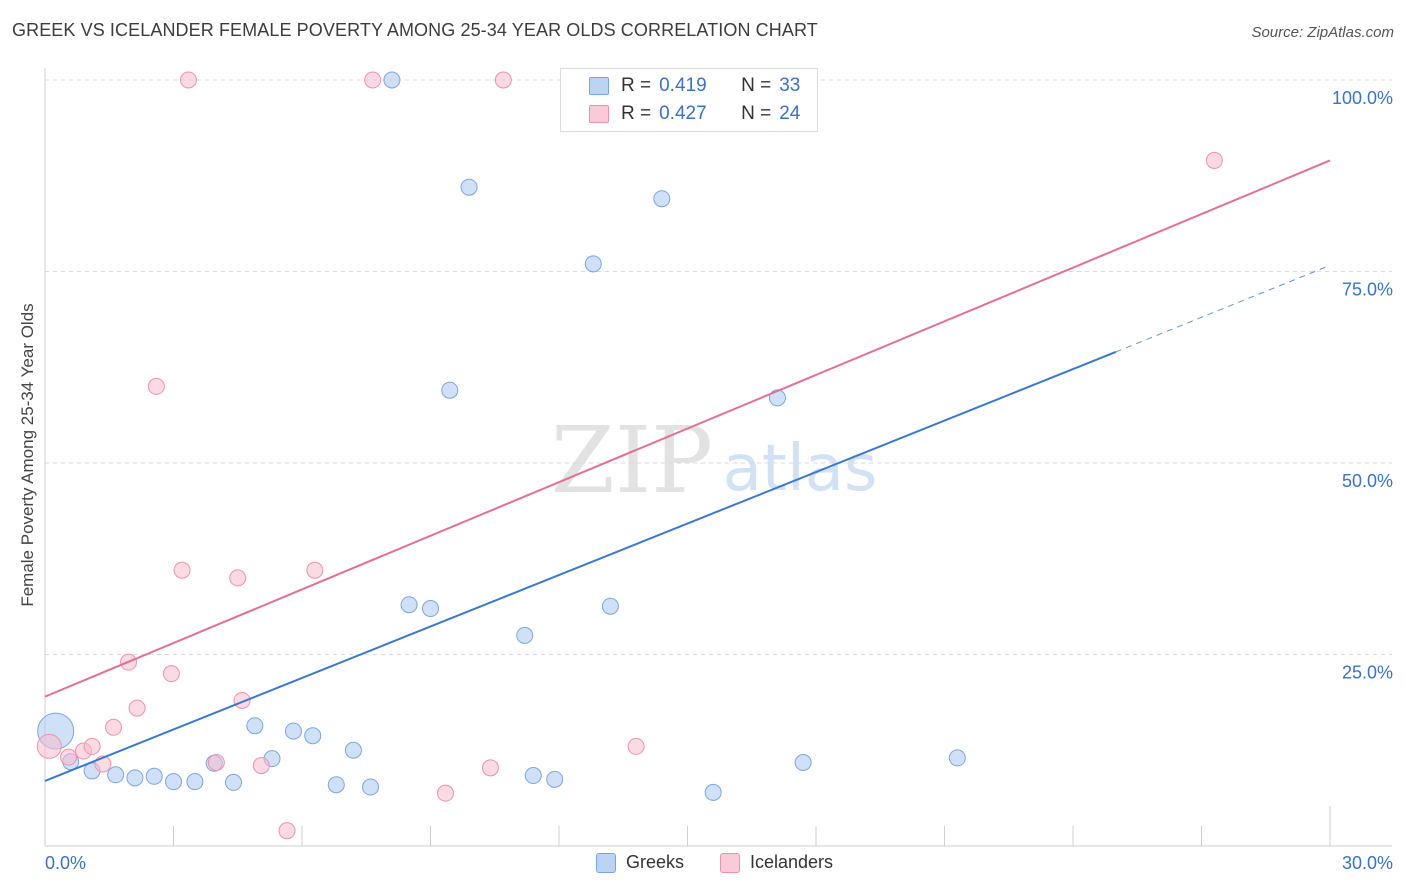 This screenshot has height=892, width=1406. What do you see at coordinates (1362, 98) in the screenshot?
I see `y-tick-label: 100.0%` at bounding box center [1362, 98].